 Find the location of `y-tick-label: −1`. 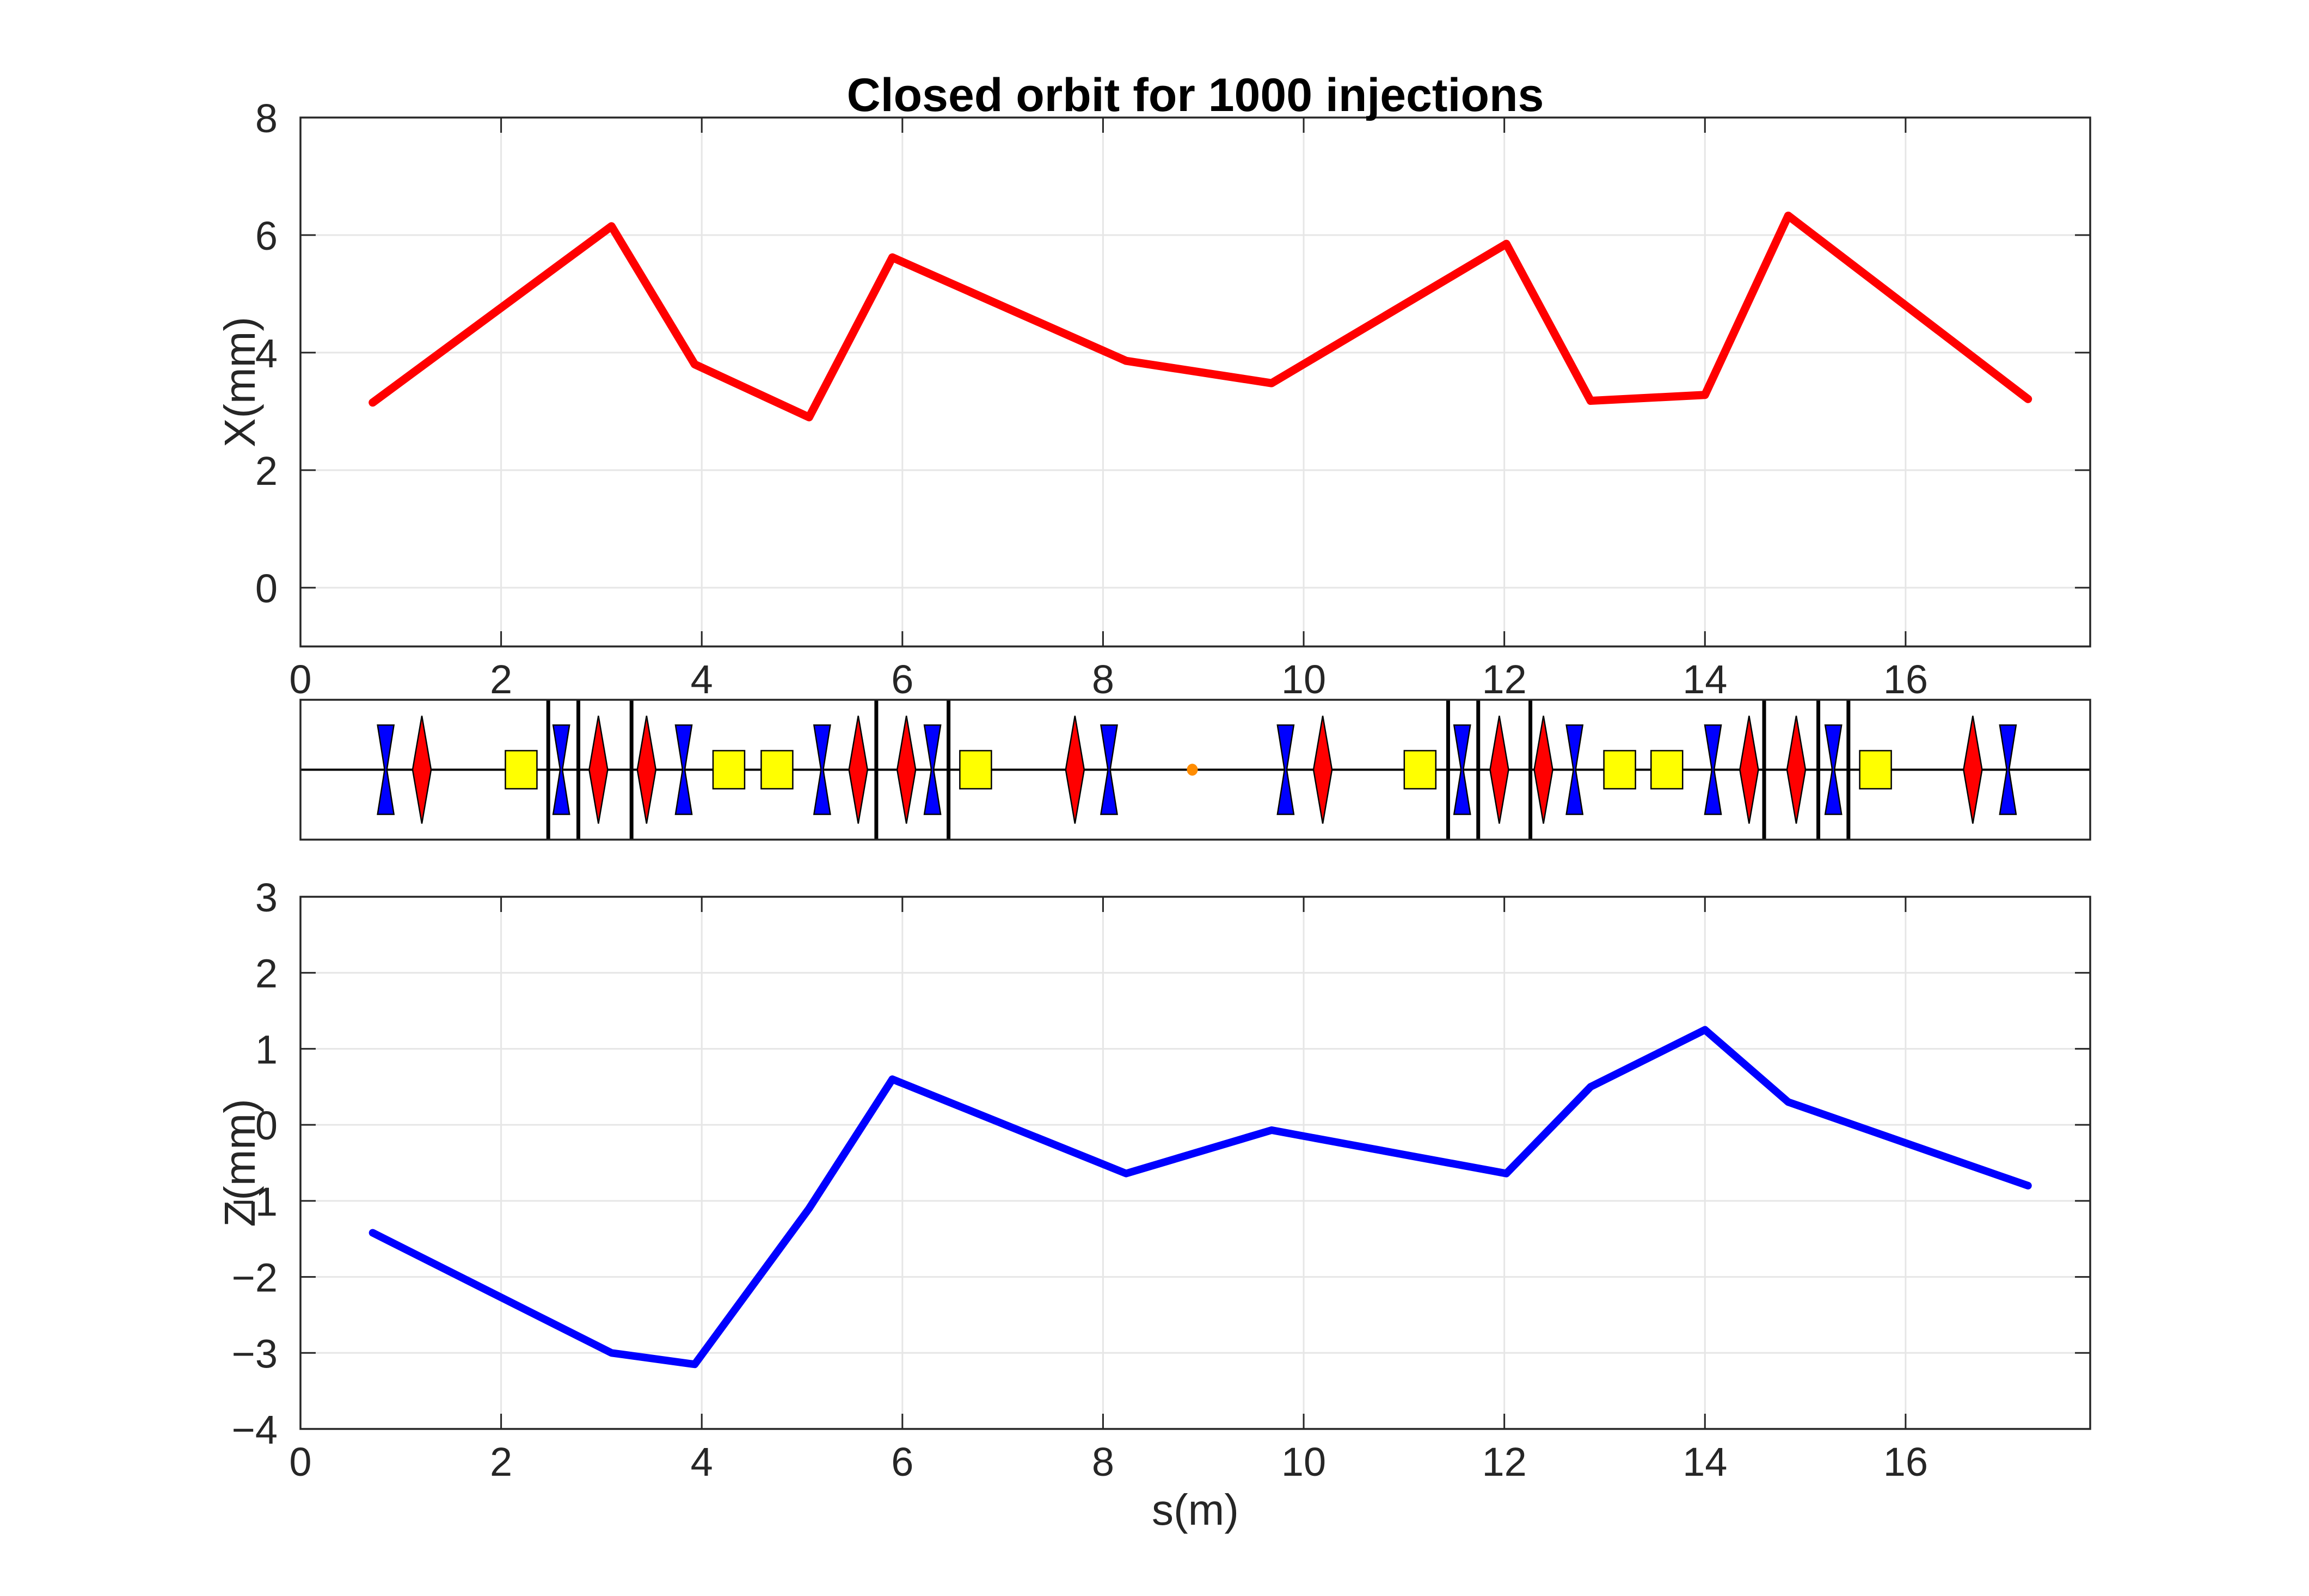

y-tick-label: −1 is located at coordinates (255, 1201).